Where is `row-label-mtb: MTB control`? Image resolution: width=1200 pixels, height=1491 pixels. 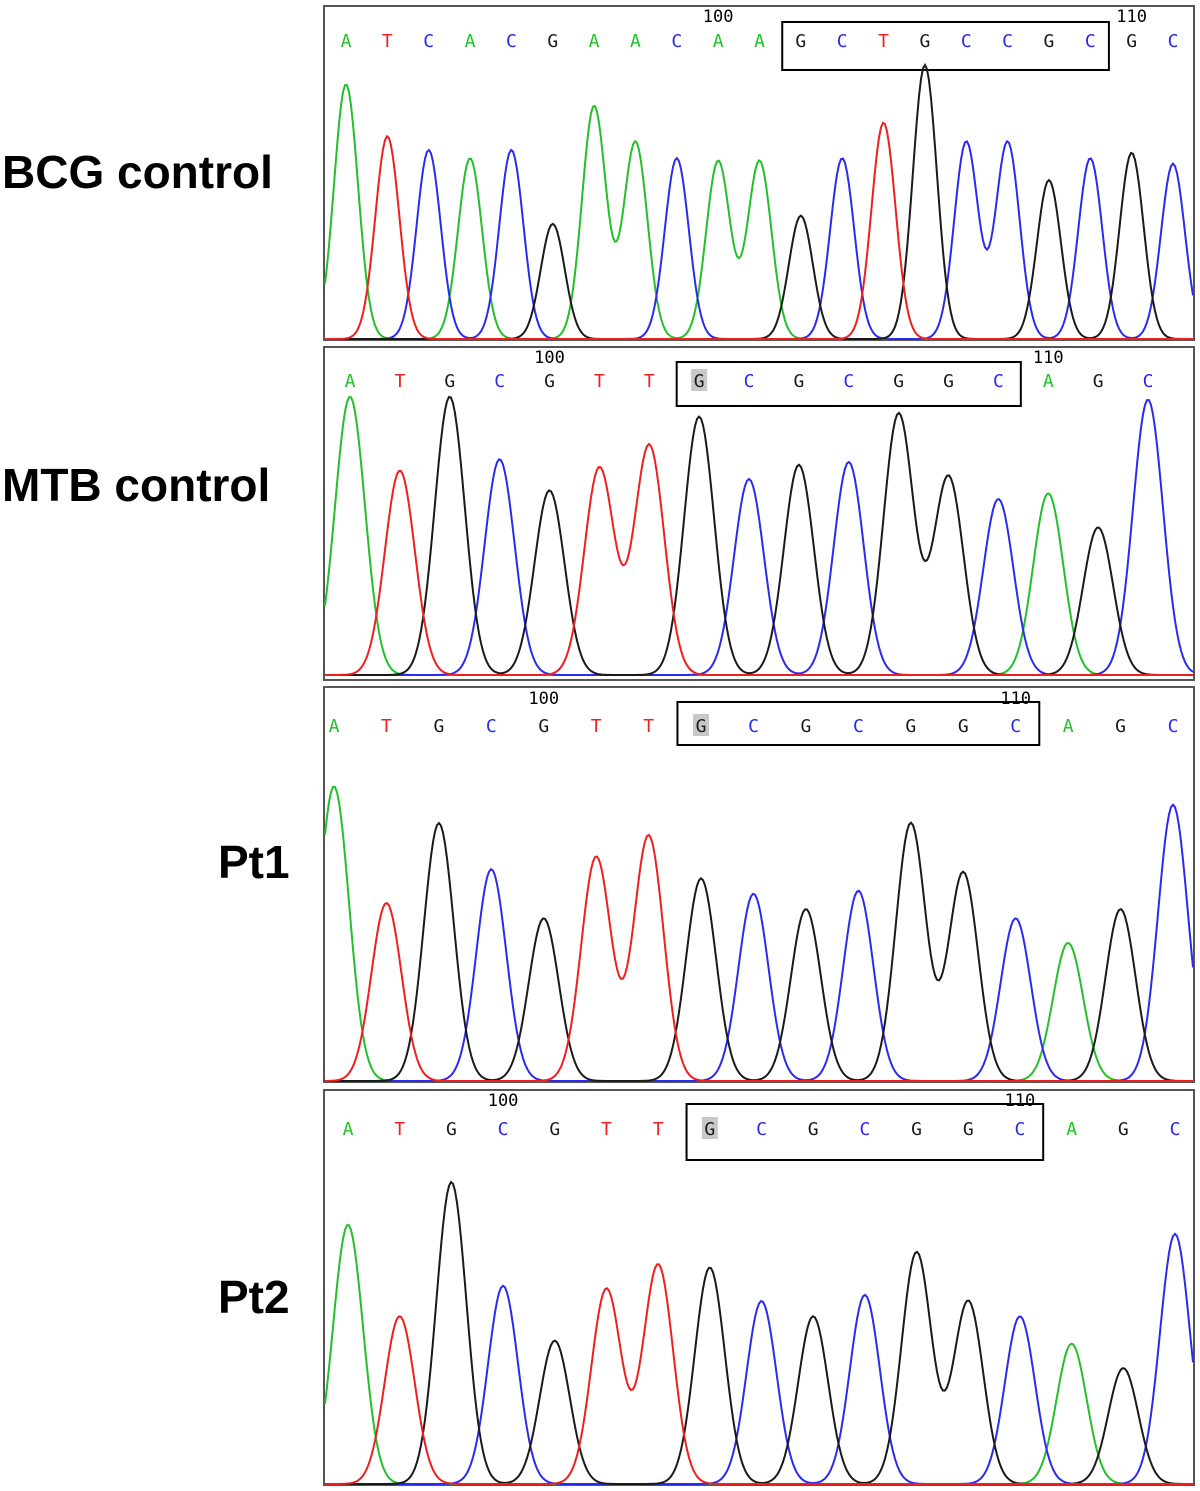
row-label-mtb: MTB control is located at coordinates (136, 485).